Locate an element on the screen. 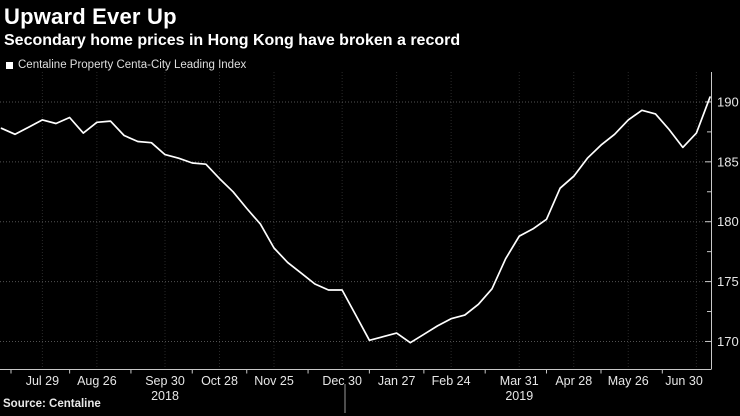 The height and width of the screenshot is (416, 740). x-tick-label: Nov 25 is located at coordinates (274, 381).